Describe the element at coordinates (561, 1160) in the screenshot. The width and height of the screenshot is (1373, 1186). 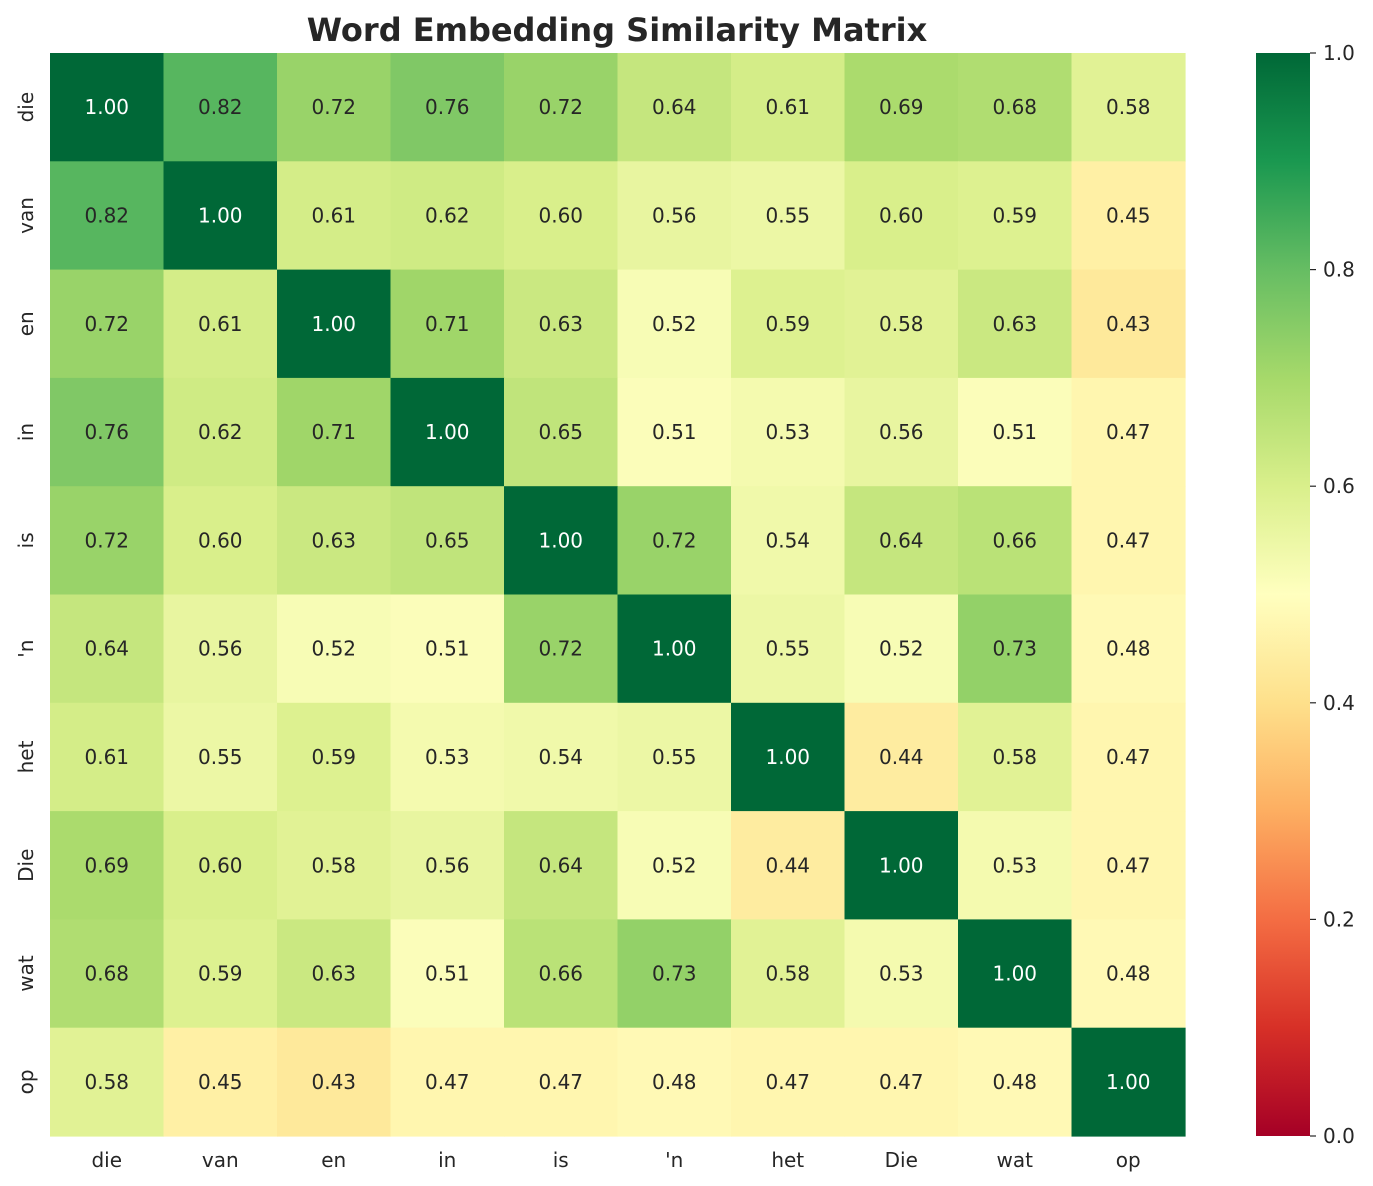
I see `x-tick-label: is` at that location.